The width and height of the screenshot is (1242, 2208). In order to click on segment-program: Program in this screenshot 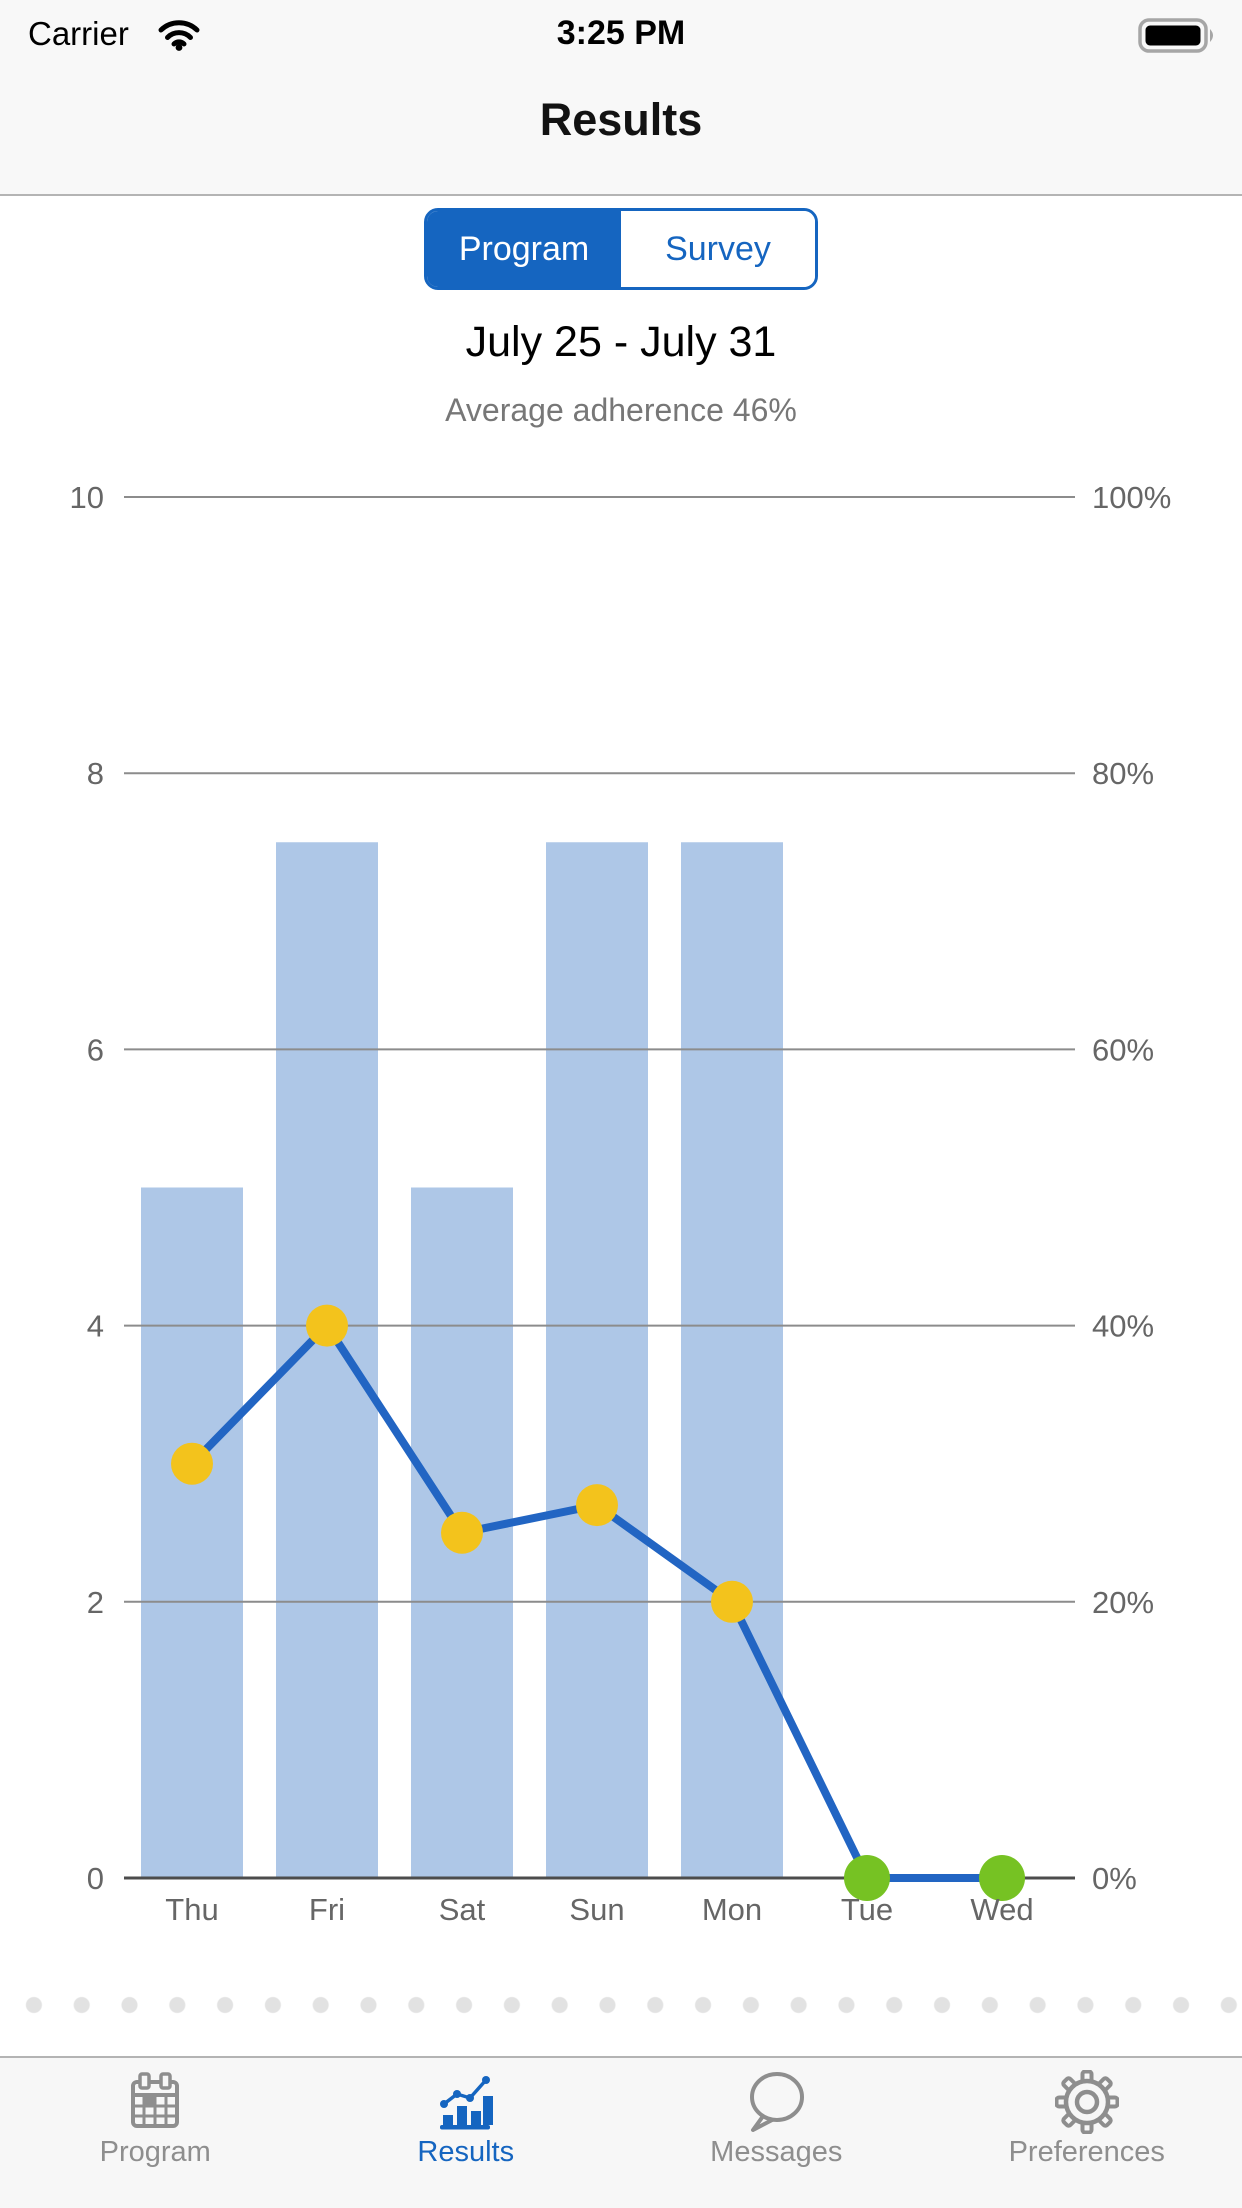, I will do `click(524, 249)`.